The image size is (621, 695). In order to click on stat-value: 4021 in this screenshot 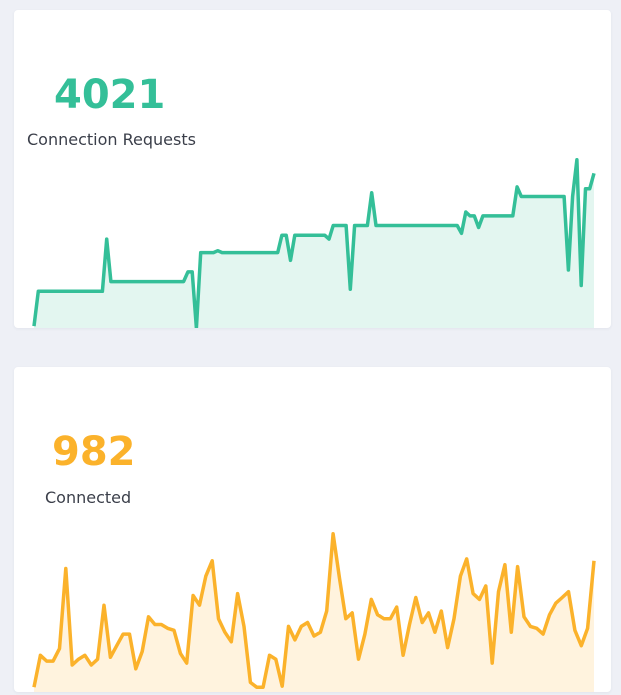, I will do `click(110, 95)`.